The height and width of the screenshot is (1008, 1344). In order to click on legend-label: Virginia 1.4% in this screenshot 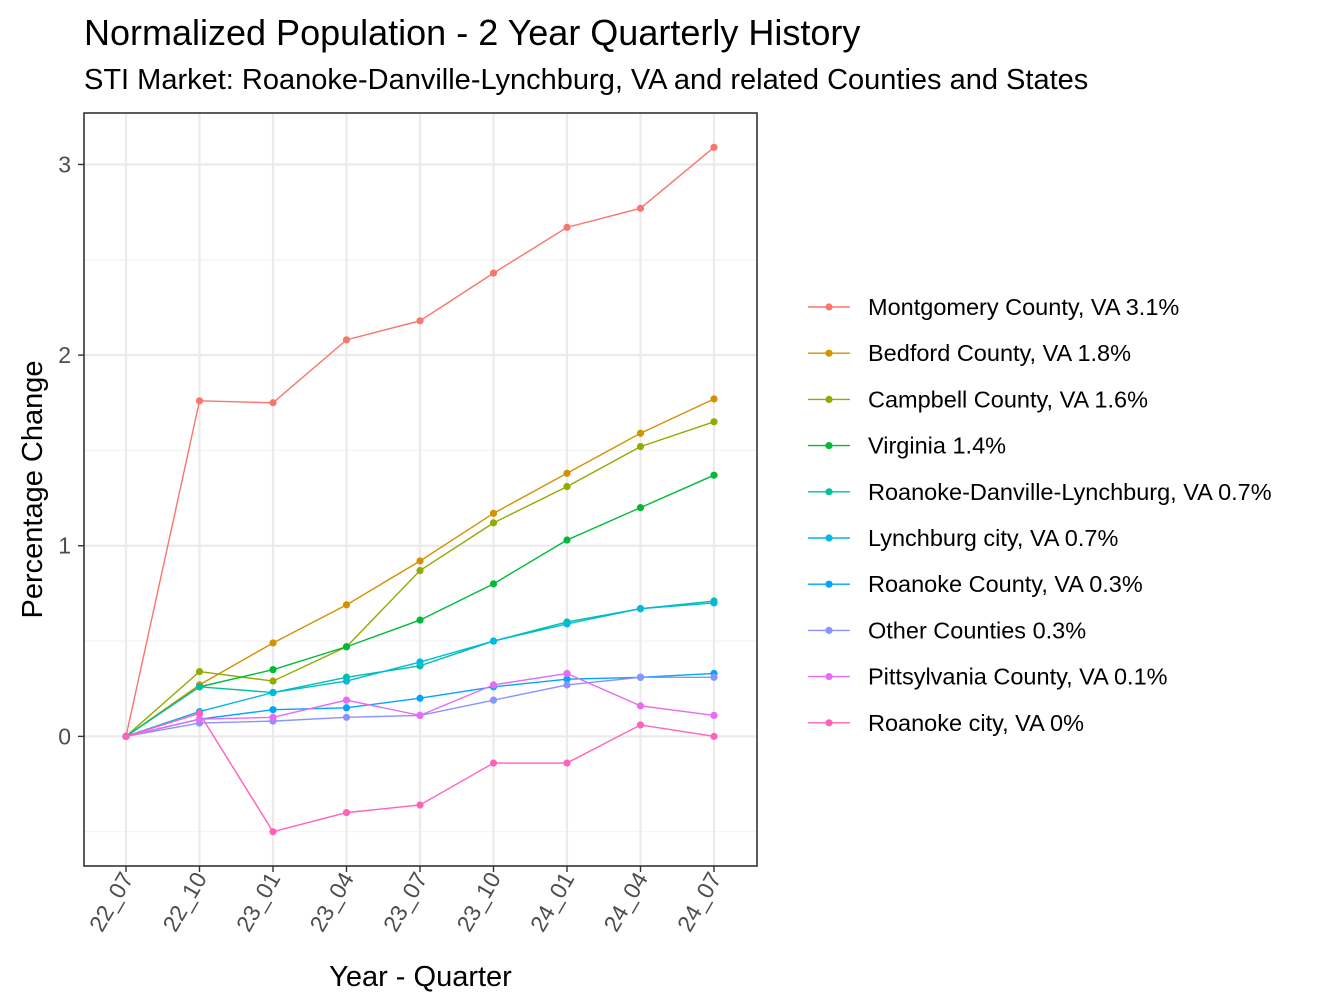, I will do `click(937, 446)`.